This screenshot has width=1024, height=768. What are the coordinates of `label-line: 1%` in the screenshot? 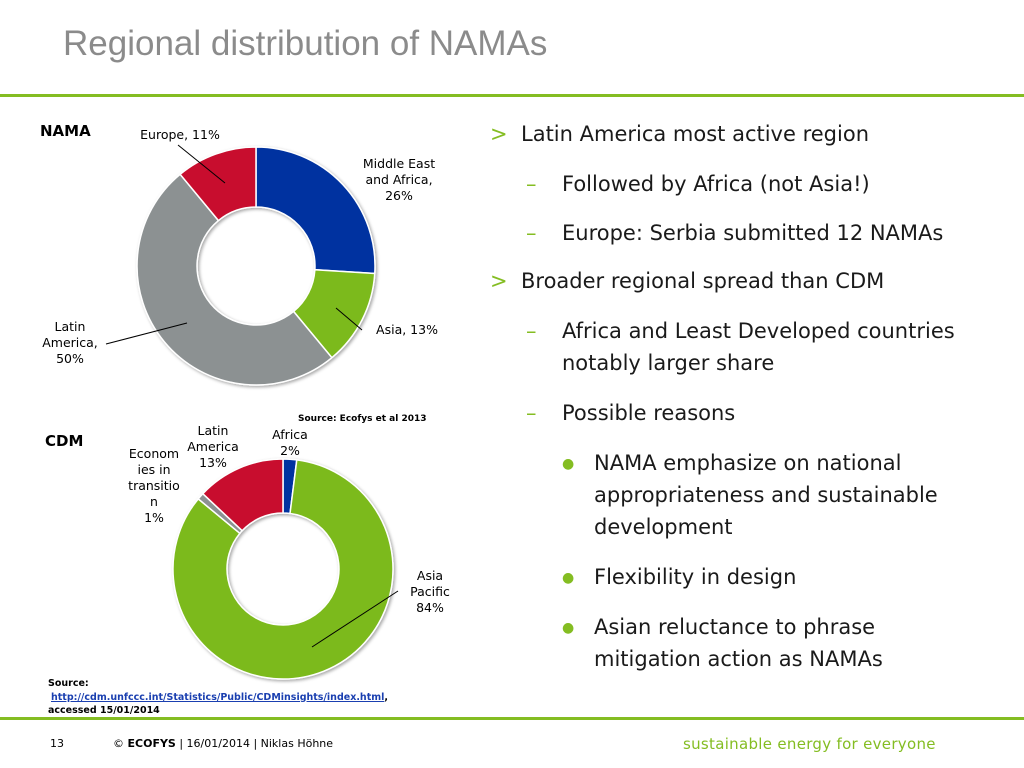 It's located at (154, 517).